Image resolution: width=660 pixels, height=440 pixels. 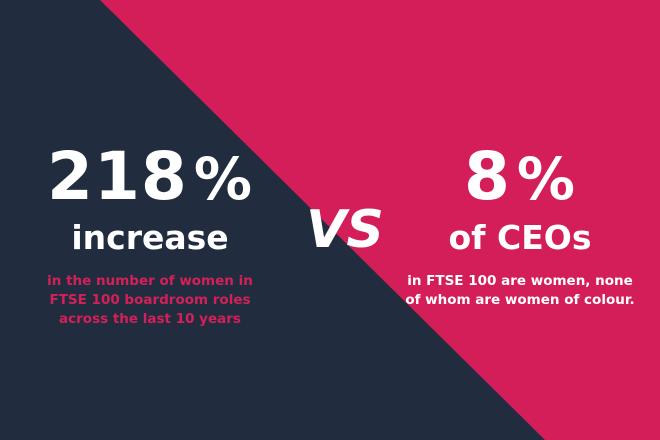 I want to click on left-value-number: 218, so click(x=117, y=176).